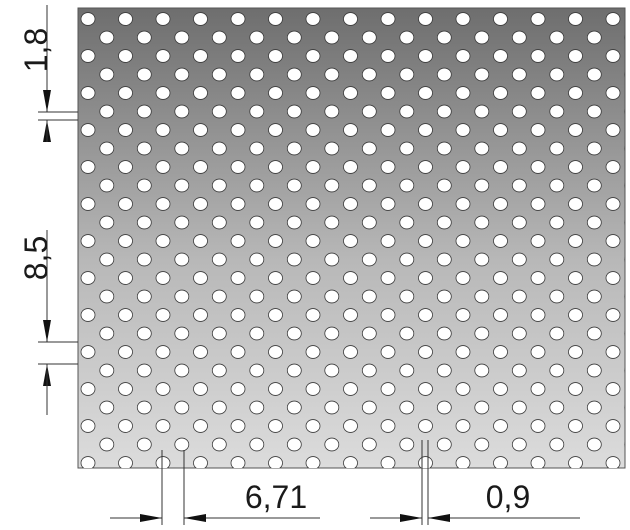 Image resolution: width=630 pixels, height=530 pixels. Describe the element at coordinates (48, 73) in the screenshot. I see `dimension-left-top: 1,8` at that location.